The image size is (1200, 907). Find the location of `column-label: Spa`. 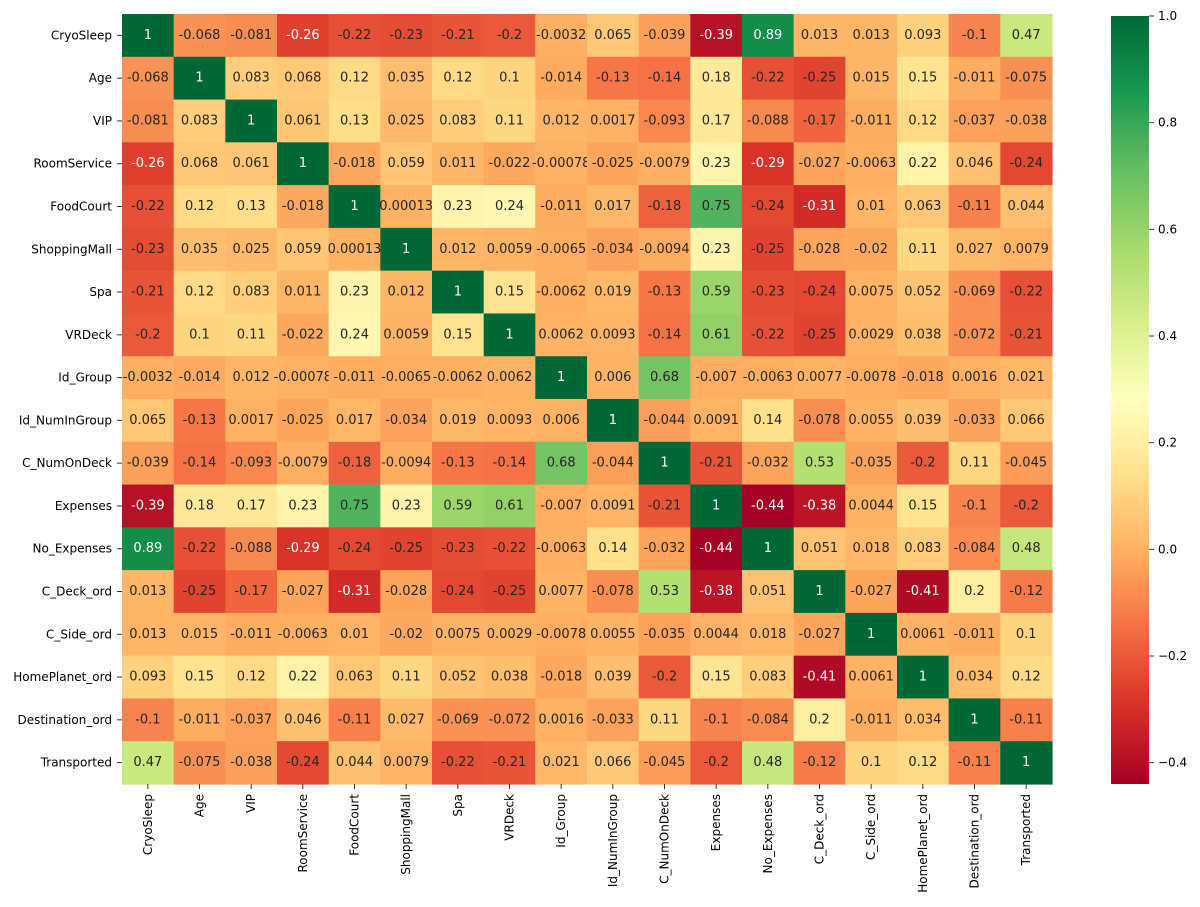

column-label: Spa is located at coordinates (458, 805).